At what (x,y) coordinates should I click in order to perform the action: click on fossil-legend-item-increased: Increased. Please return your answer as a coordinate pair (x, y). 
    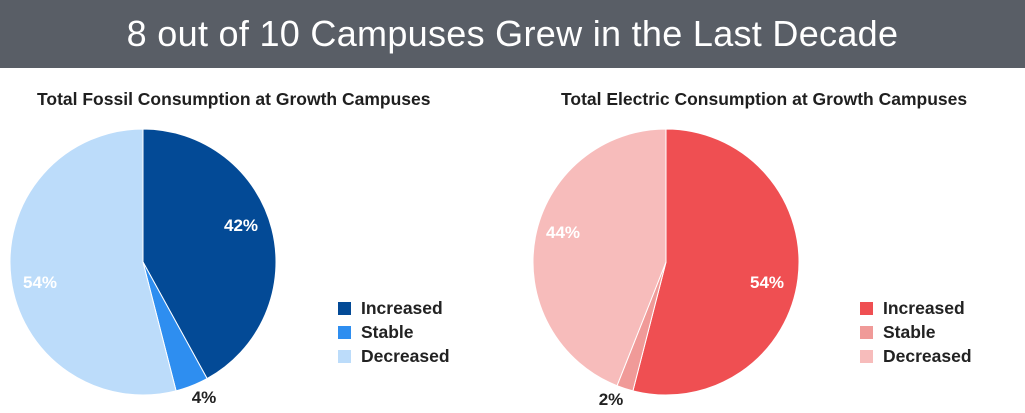
    Looking at the image, I should click on (394, 308).